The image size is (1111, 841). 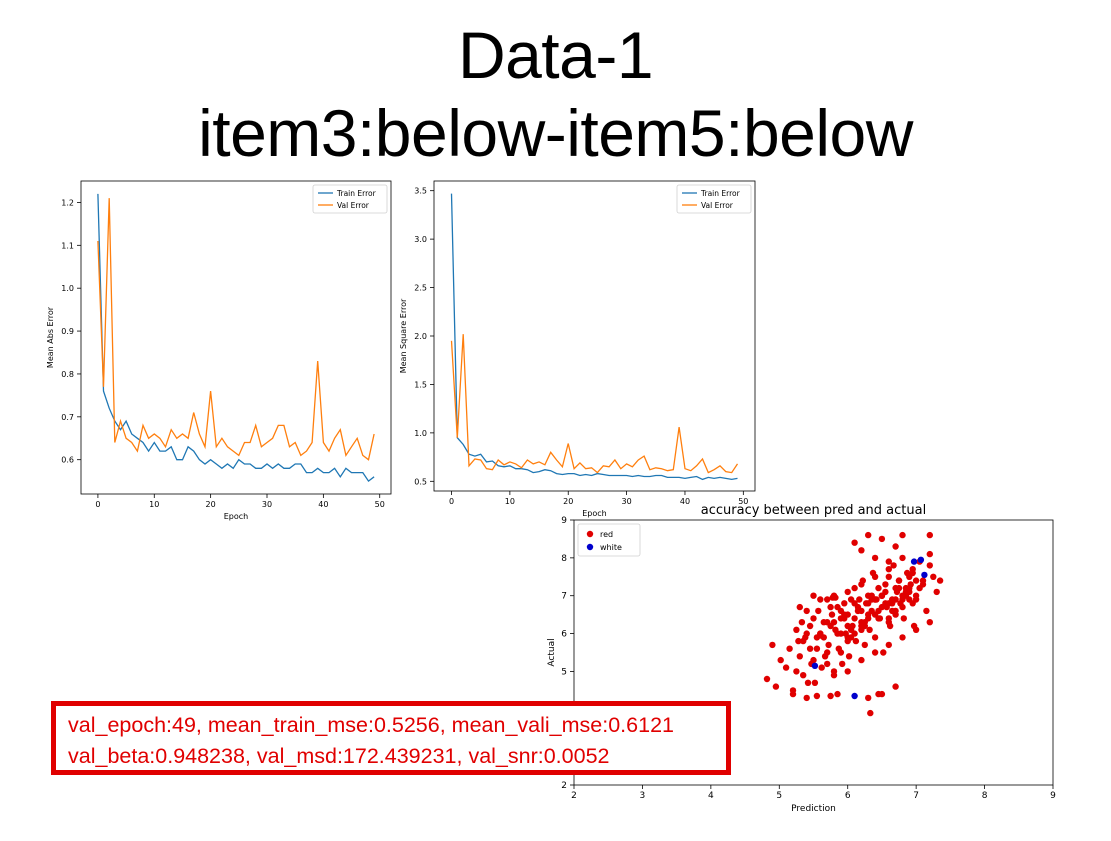 What do you see at coordinates (67, 331) in the screenshot?
I see `y-tick-label: 0.9` at bounding box center [67, 331].